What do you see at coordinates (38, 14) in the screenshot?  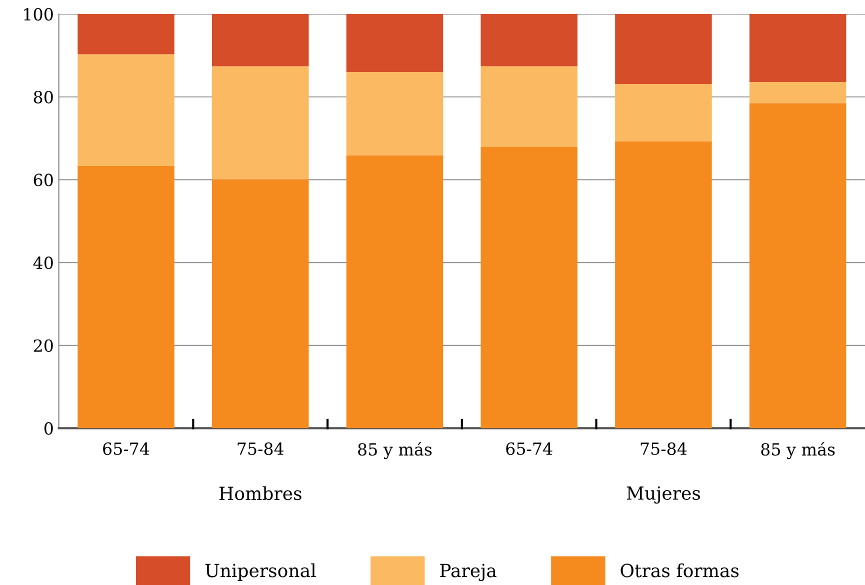 I see `y-tick-label: 100` at bounding box center [38, 14].